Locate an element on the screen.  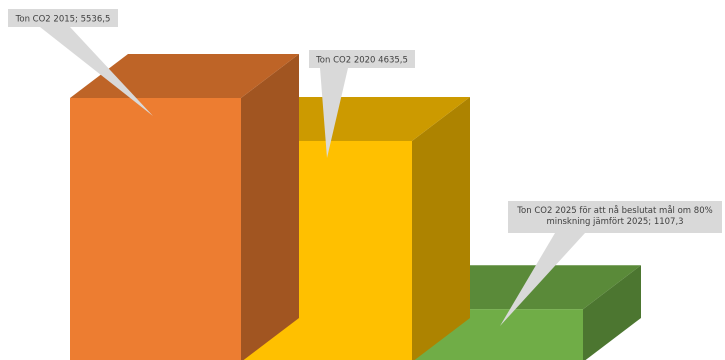
data-label-callout-2: Ton CO2 2020 4635,5 is located at coordinates (362, 104).